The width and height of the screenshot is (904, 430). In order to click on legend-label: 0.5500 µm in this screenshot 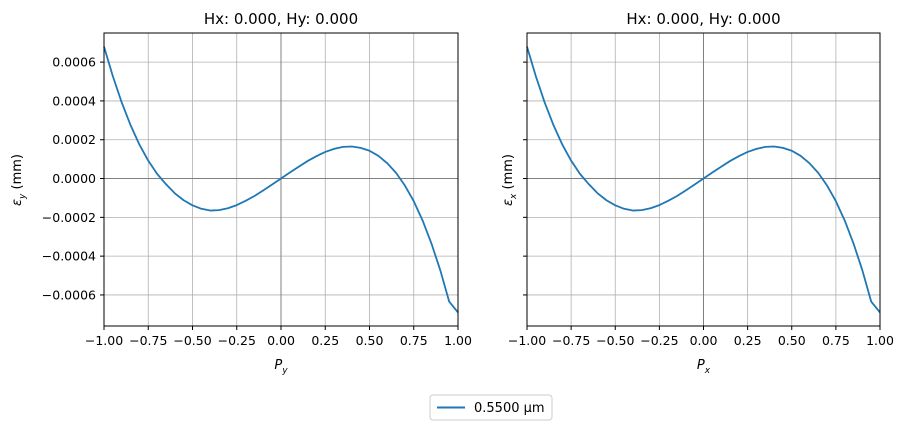, I will do `click(509, 408)`.